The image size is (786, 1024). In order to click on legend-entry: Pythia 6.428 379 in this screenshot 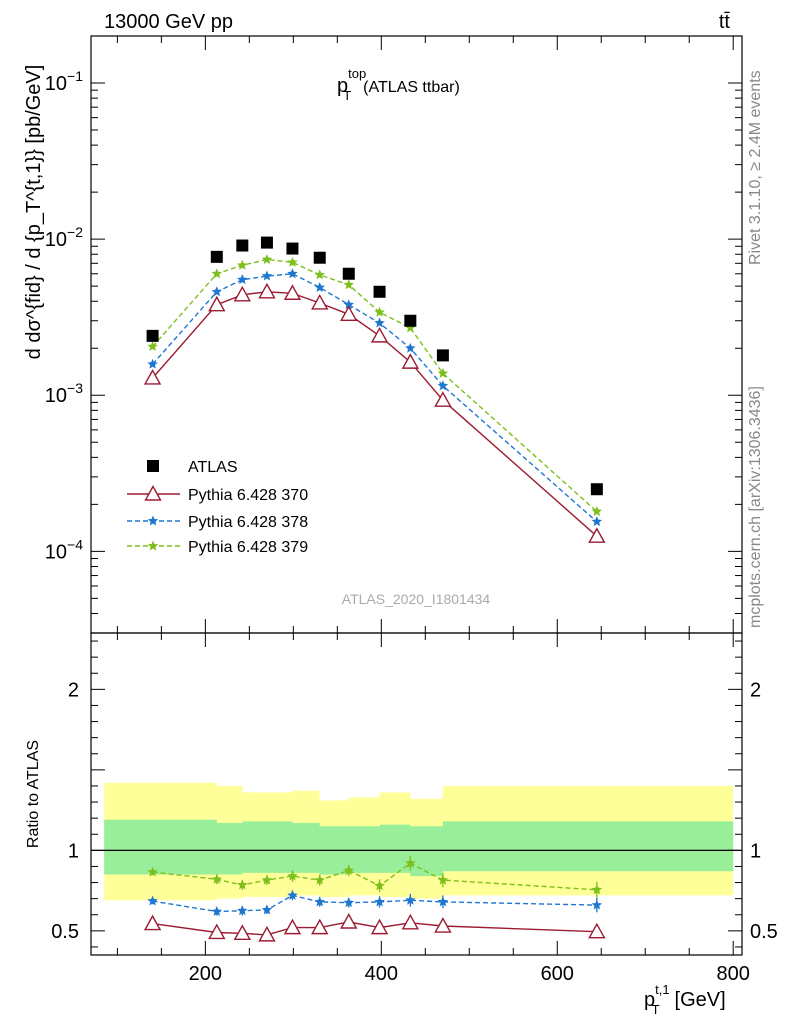, I will do `click(217, 547)`.